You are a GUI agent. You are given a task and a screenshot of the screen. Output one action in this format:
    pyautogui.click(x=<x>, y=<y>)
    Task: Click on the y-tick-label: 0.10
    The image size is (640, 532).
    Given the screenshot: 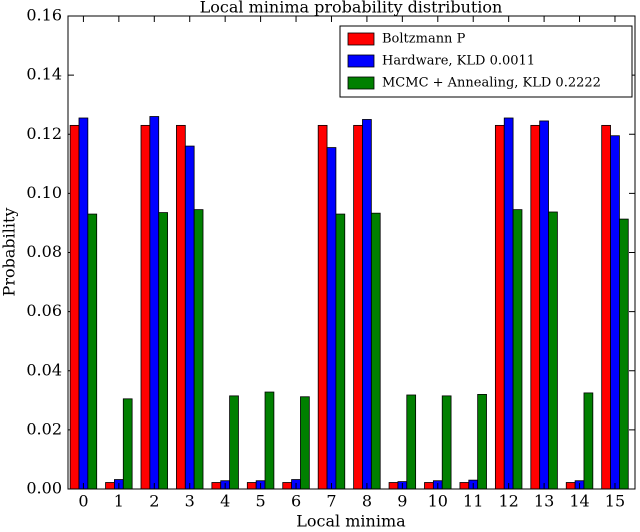 What is the action you would take?
    pyautogui.click(x=44, y=192)
    